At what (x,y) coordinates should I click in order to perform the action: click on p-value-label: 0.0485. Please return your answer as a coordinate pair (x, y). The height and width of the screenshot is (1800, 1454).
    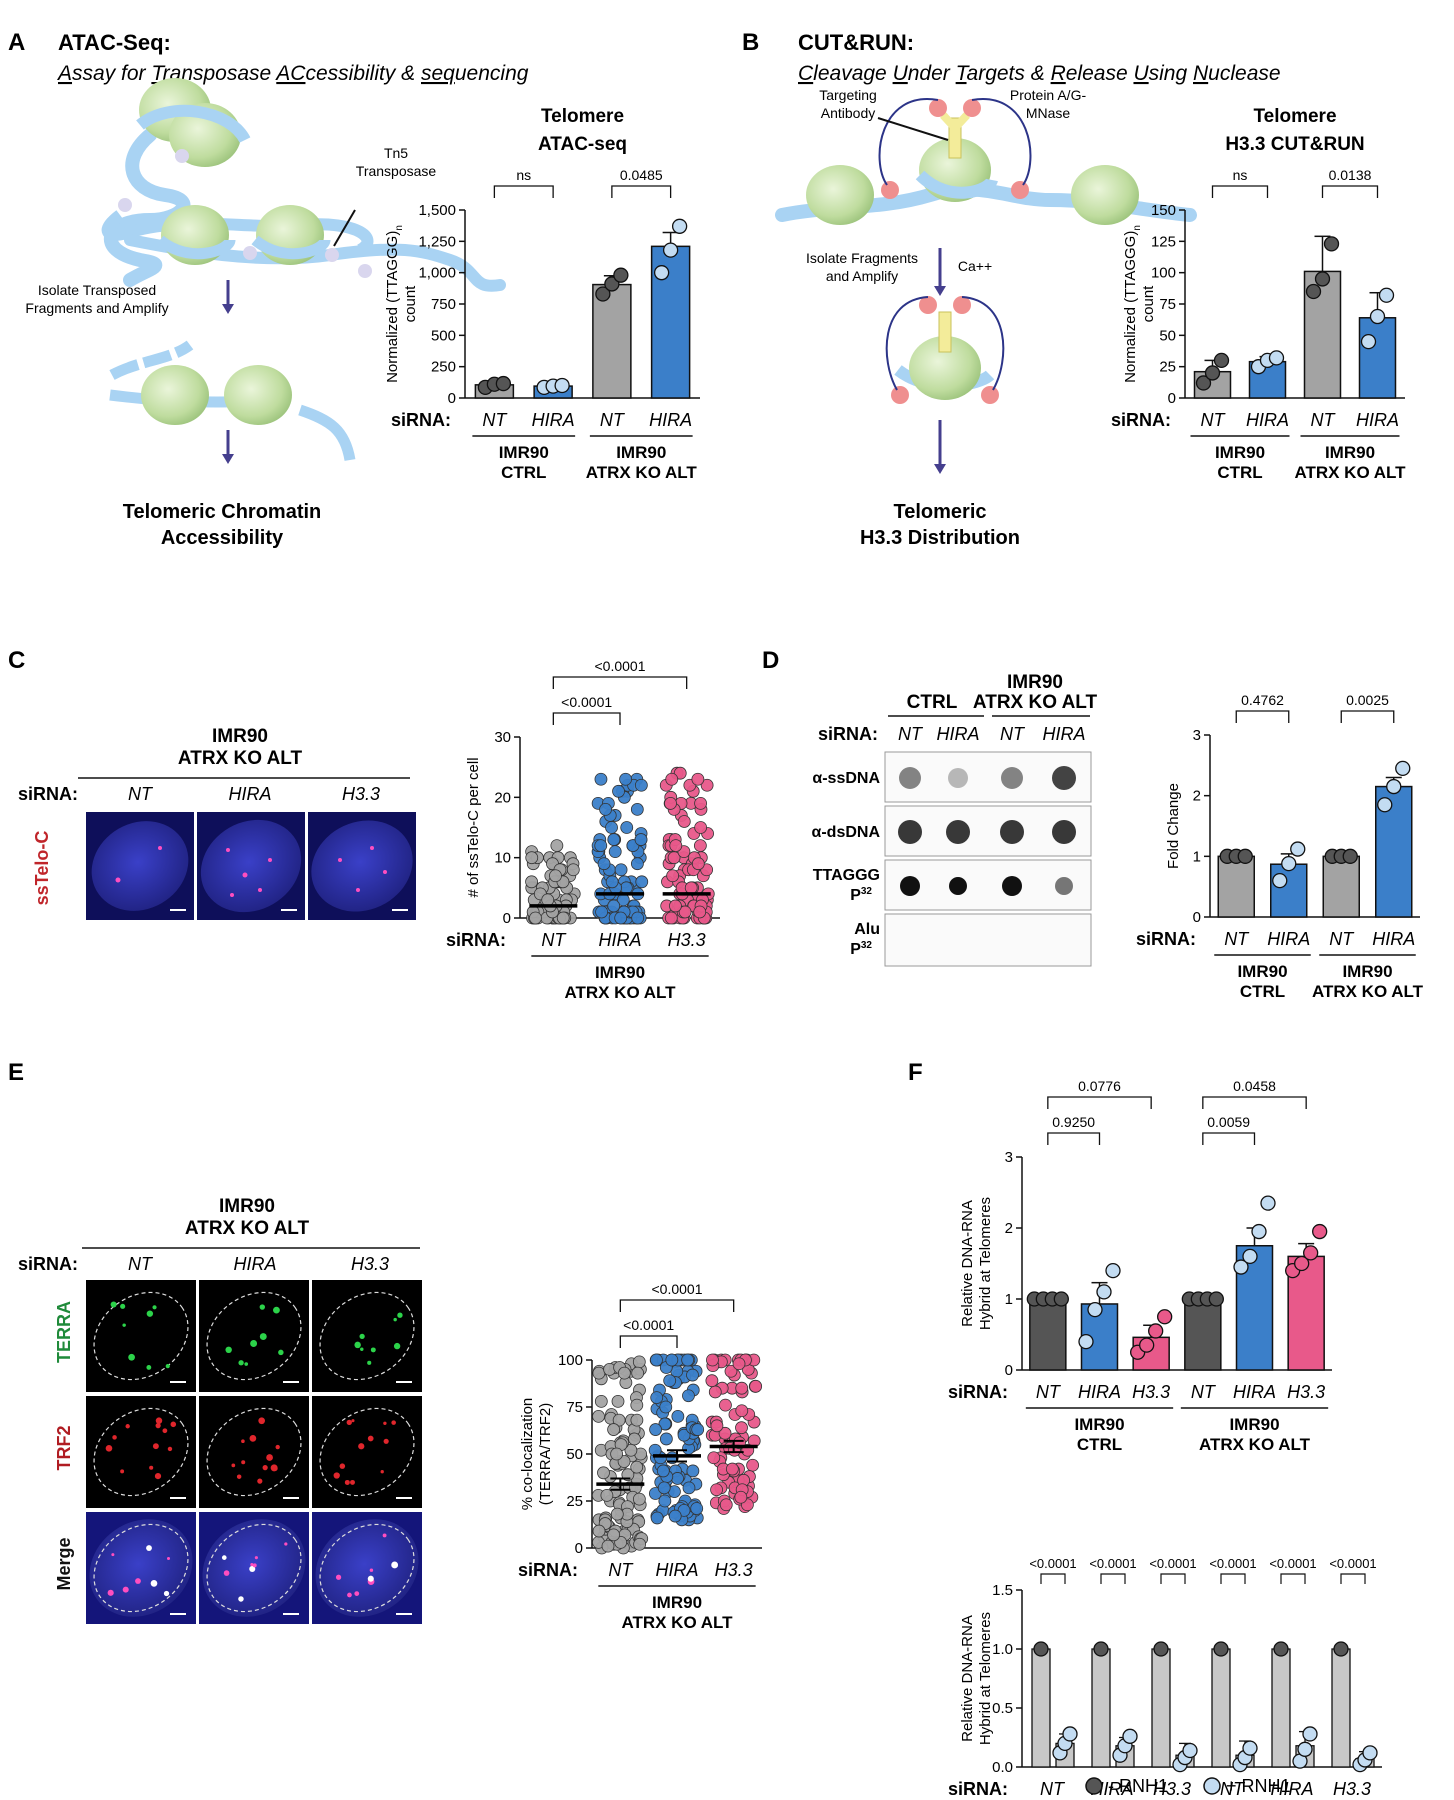
    Looking at the image, I should click on (641, 175).